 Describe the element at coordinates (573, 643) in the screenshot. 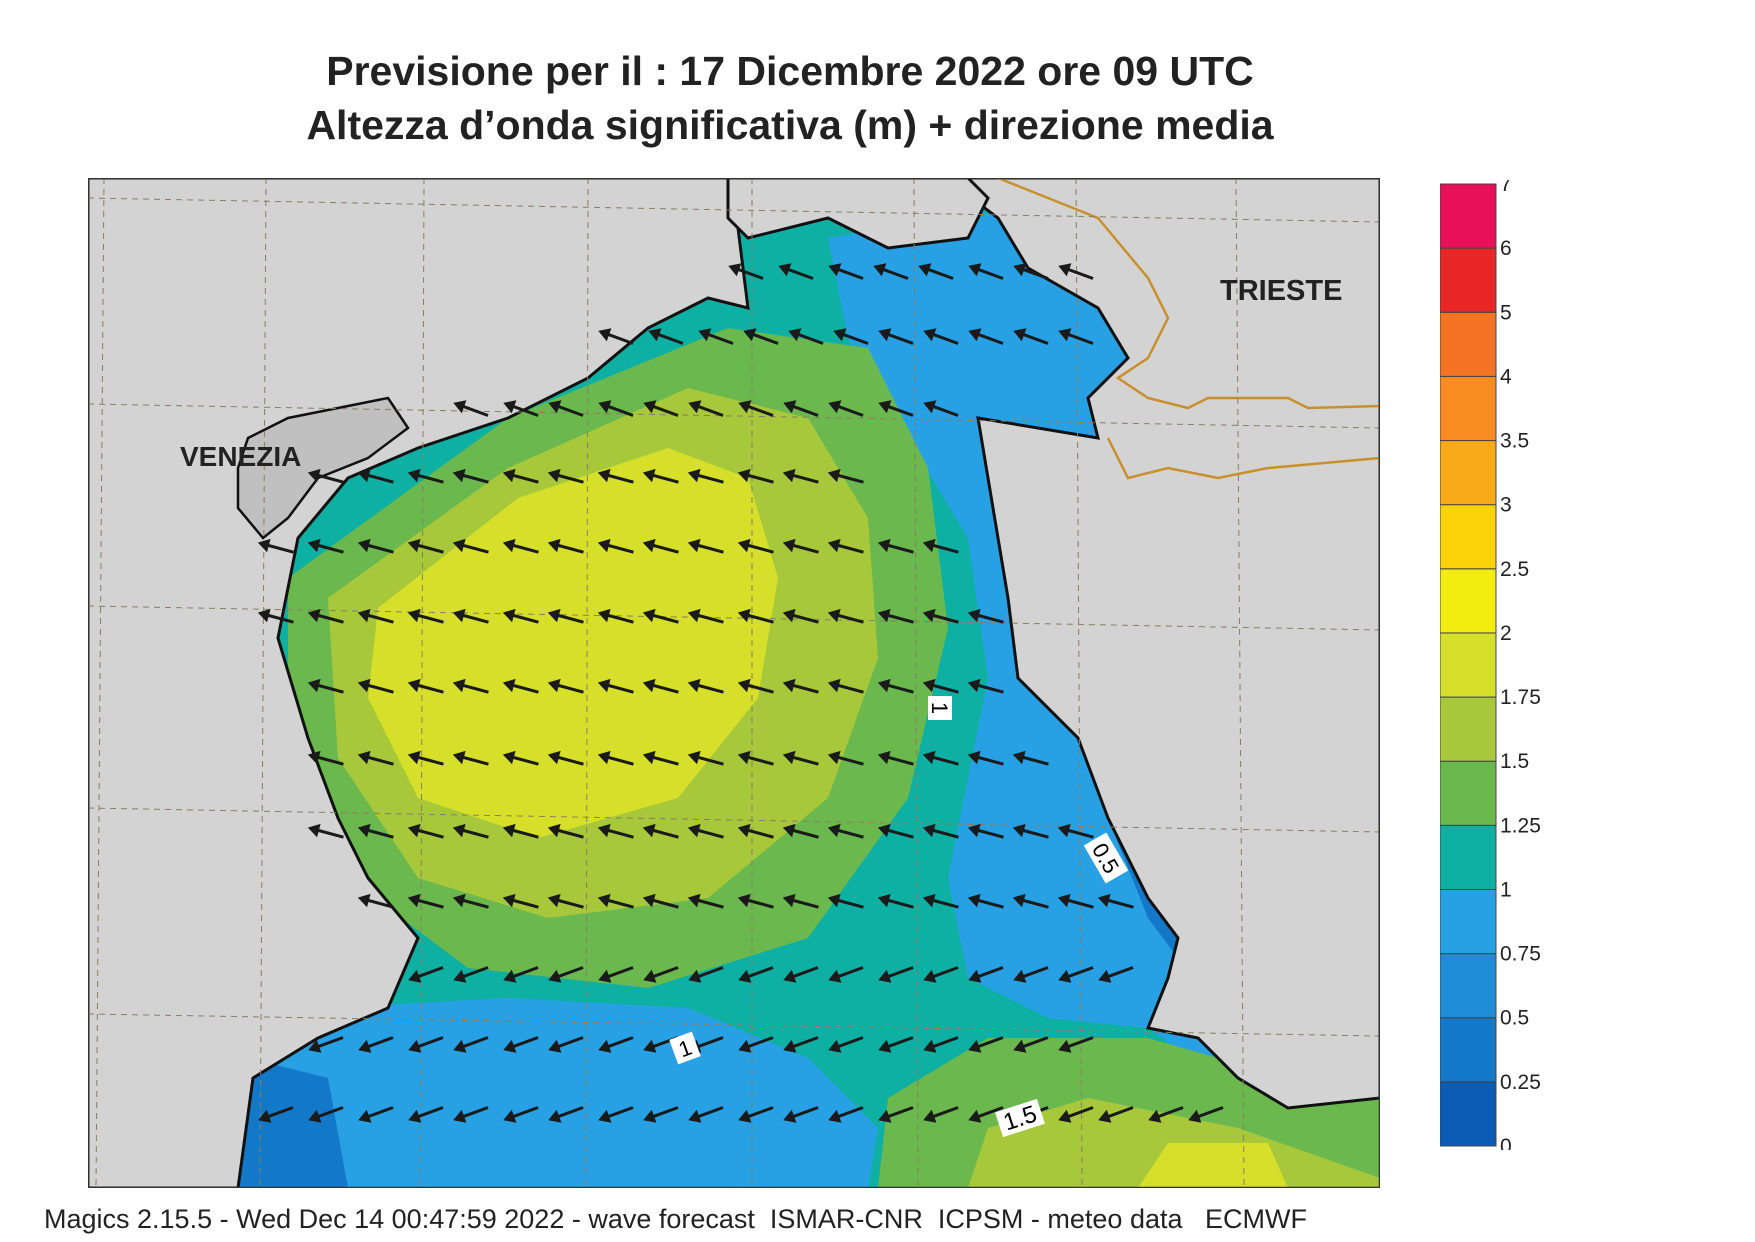

I see `zone-1-75-2-central` at that location.